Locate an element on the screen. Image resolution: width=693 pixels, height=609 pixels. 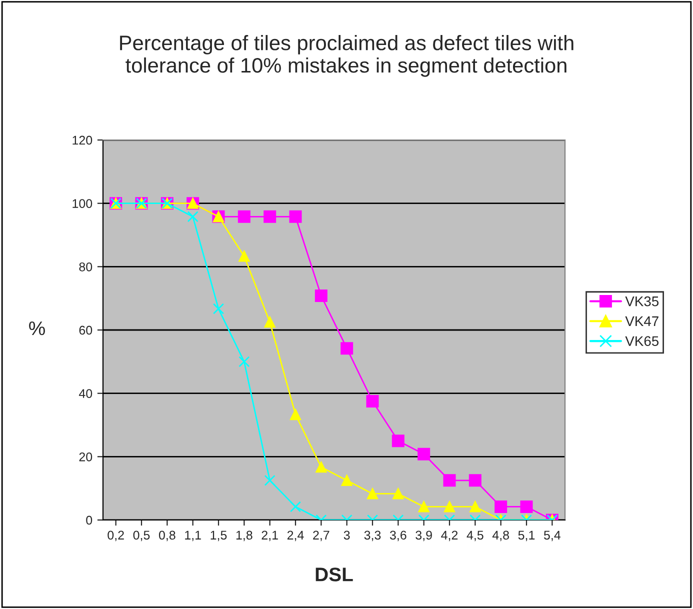
legend-label: VK65 is located at coordinates (642, 341).